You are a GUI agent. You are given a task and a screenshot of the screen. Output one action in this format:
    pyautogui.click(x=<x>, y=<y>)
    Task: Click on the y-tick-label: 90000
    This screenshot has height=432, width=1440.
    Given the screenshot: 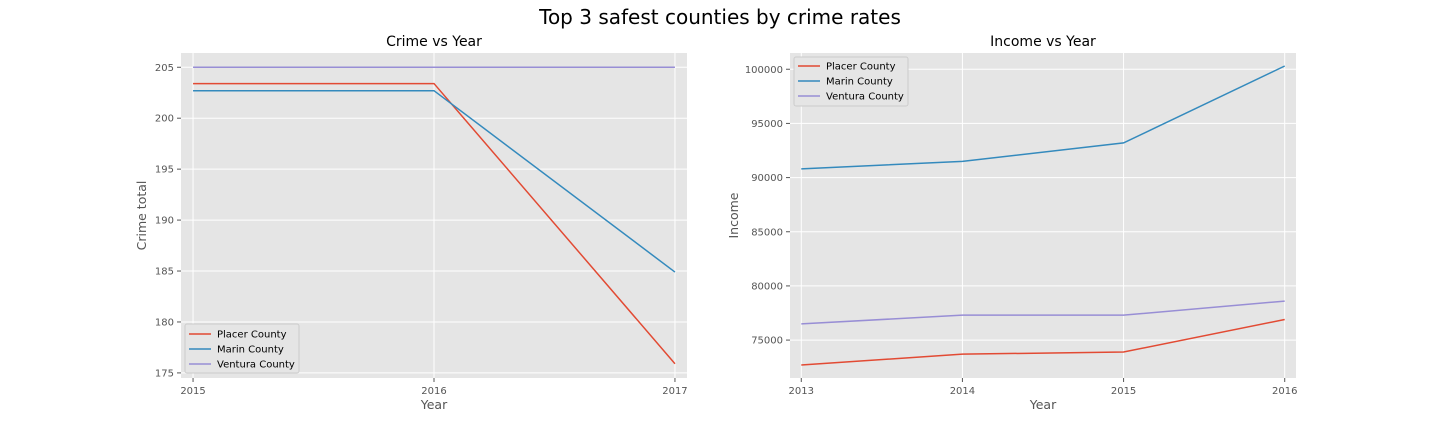 What is the action you would take?
    pyautogui.click(x=767, y=178)
    